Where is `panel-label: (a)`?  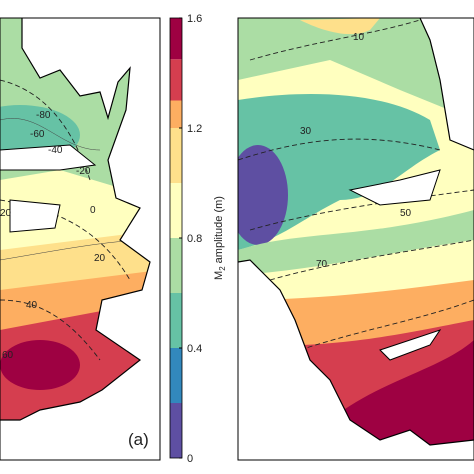 panel-label: (a) is located at coordinates (138, 439).